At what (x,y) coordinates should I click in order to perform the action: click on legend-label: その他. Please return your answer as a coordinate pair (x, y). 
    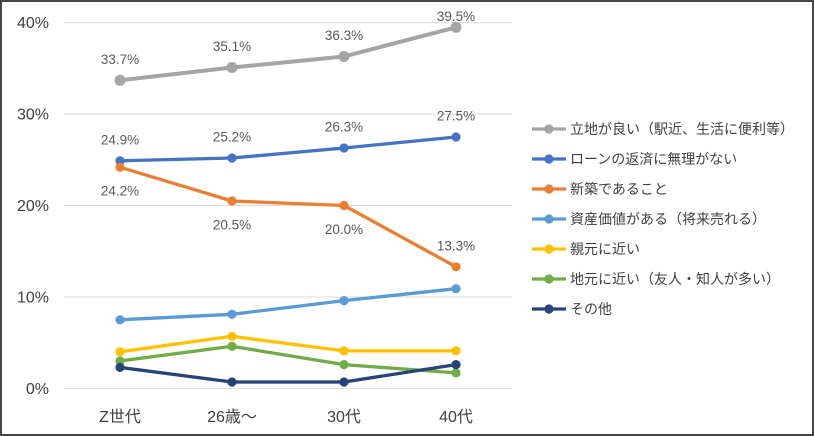
    Looking at the image, I should click on (591, 309).